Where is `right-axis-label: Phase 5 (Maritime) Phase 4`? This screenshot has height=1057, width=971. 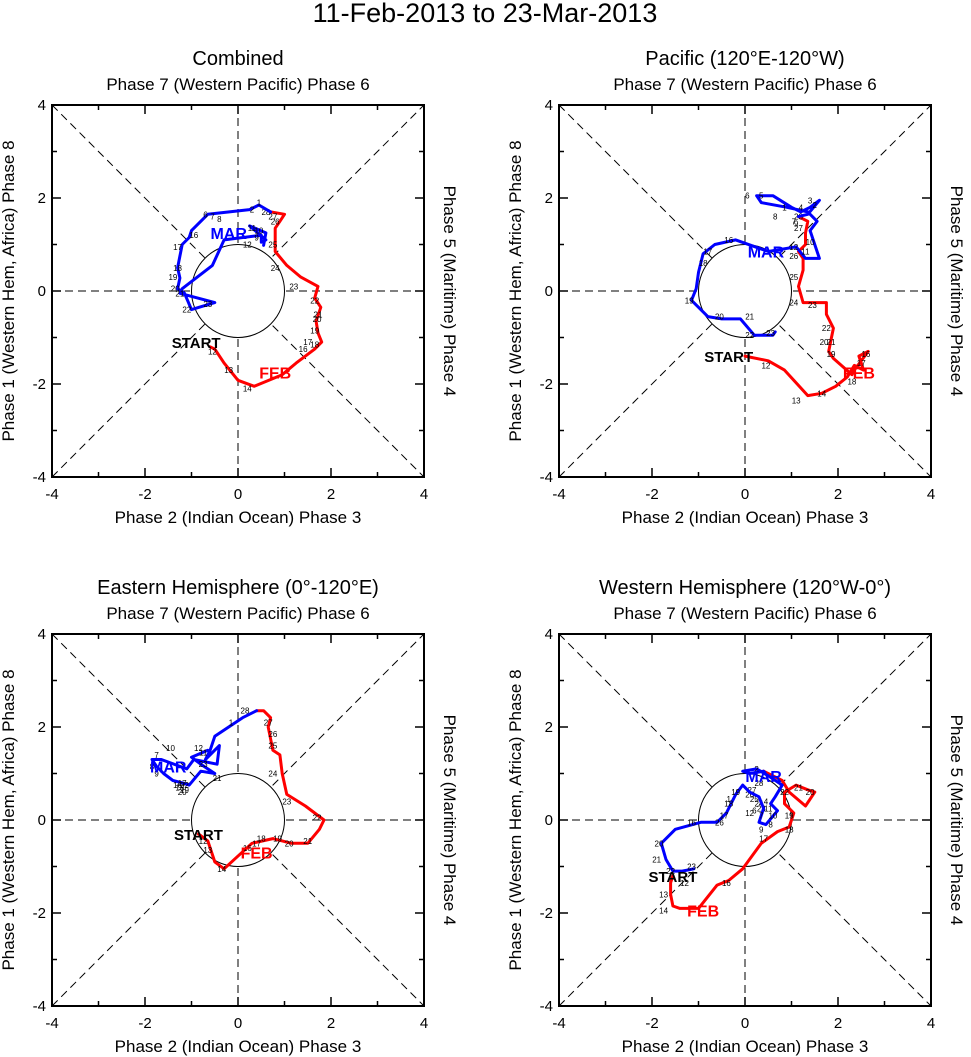
right-axis-label: Phase 5 (Maritime) Phase 4 is located at coordinates (956, 820).